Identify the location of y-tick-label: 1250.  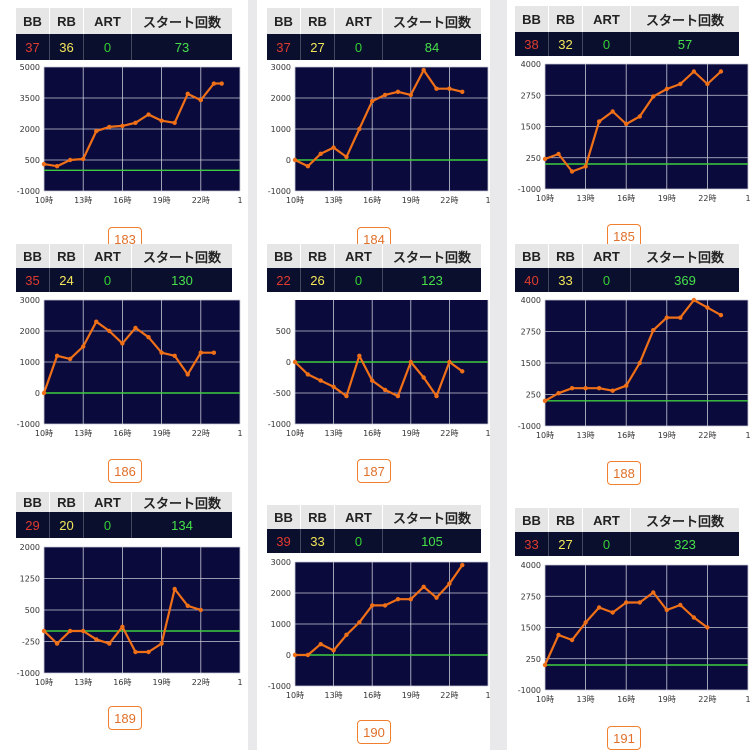
(30, 579).